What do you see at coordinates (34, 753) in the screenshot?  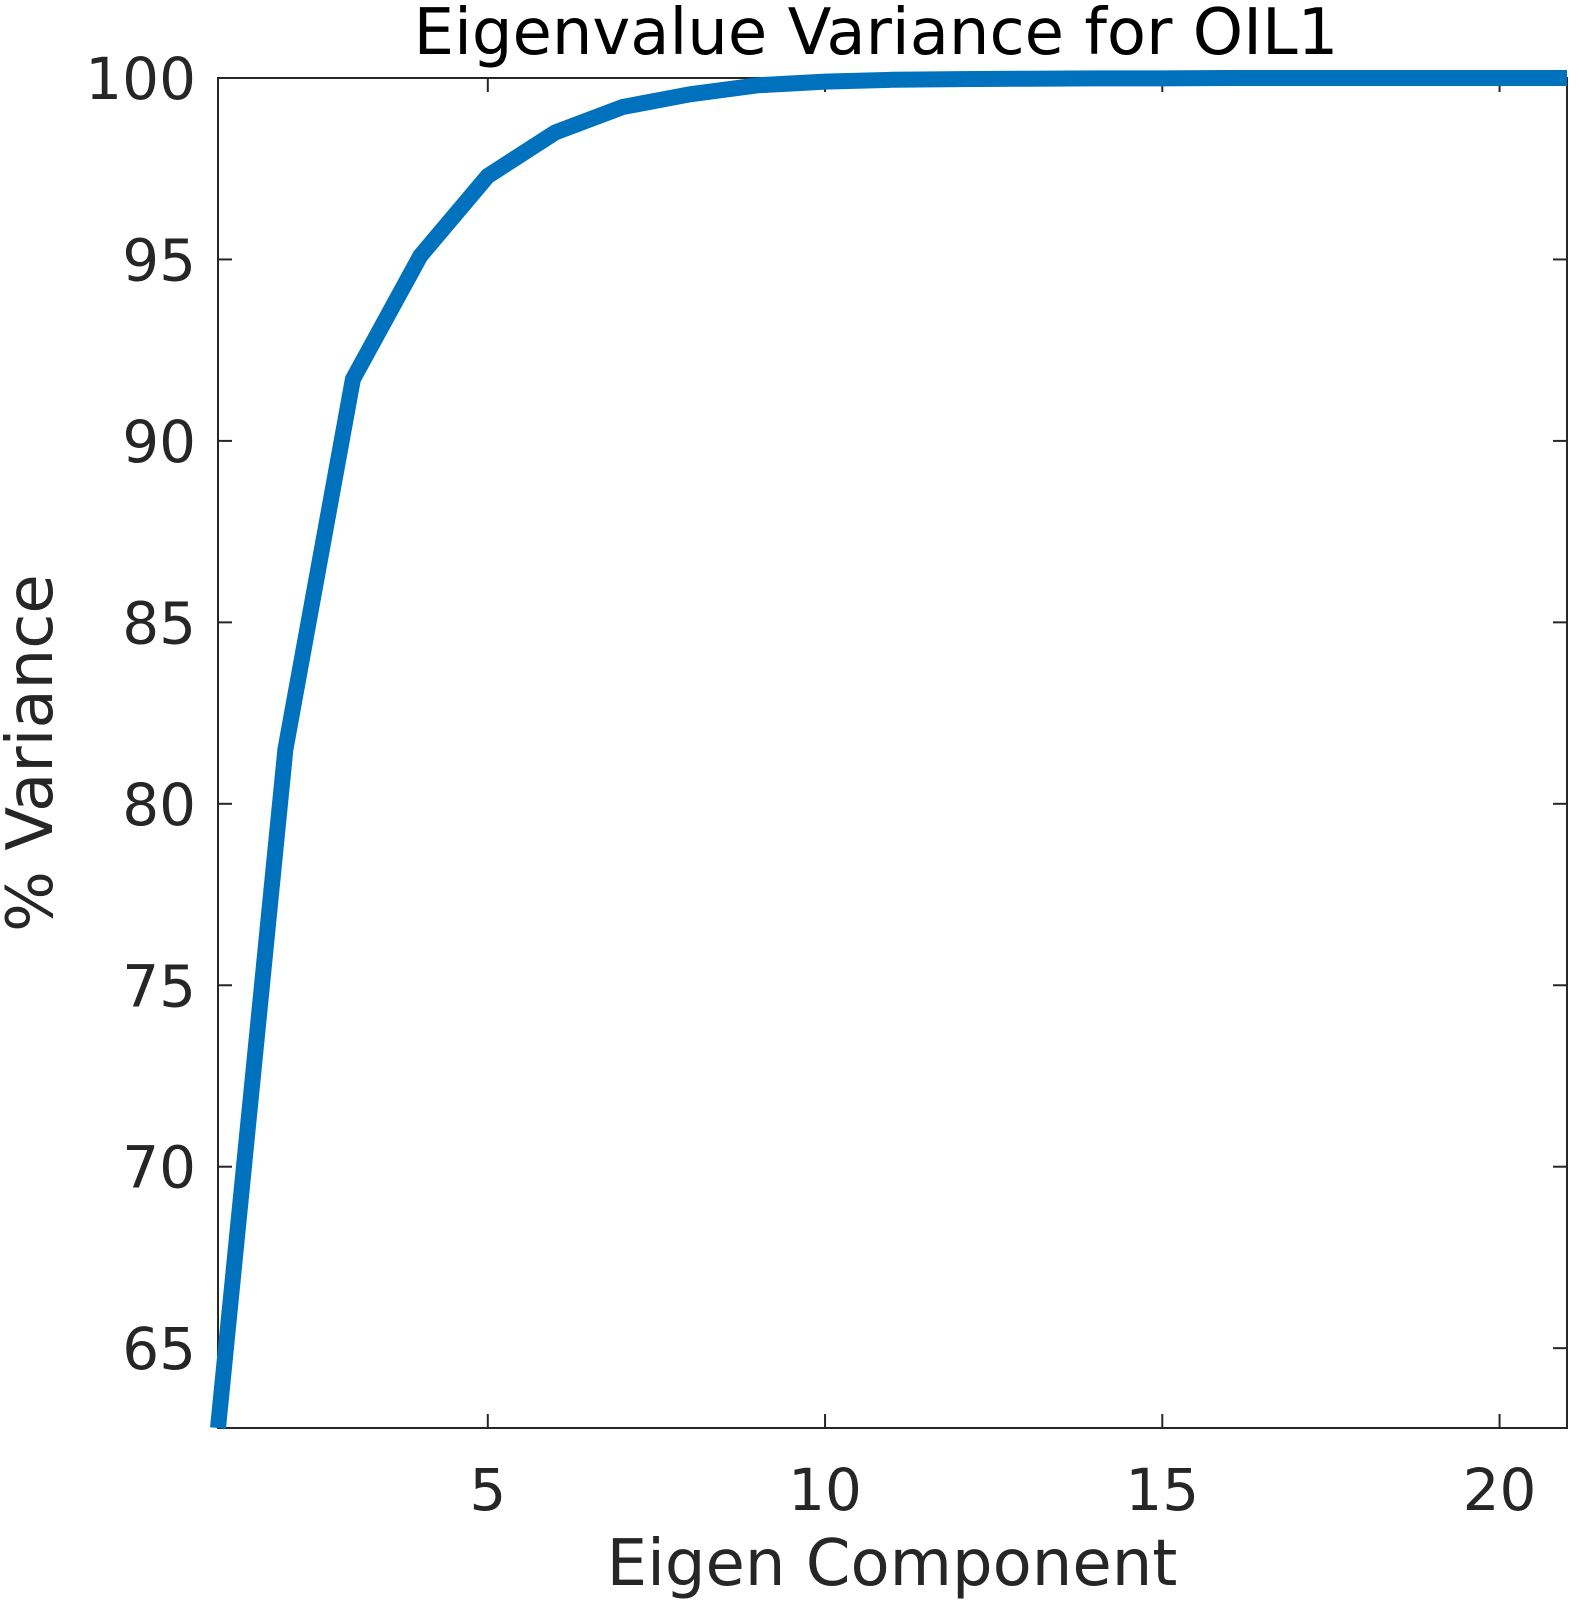 I see `y-axis-label: % Variance` at bounding box center [34, 753].